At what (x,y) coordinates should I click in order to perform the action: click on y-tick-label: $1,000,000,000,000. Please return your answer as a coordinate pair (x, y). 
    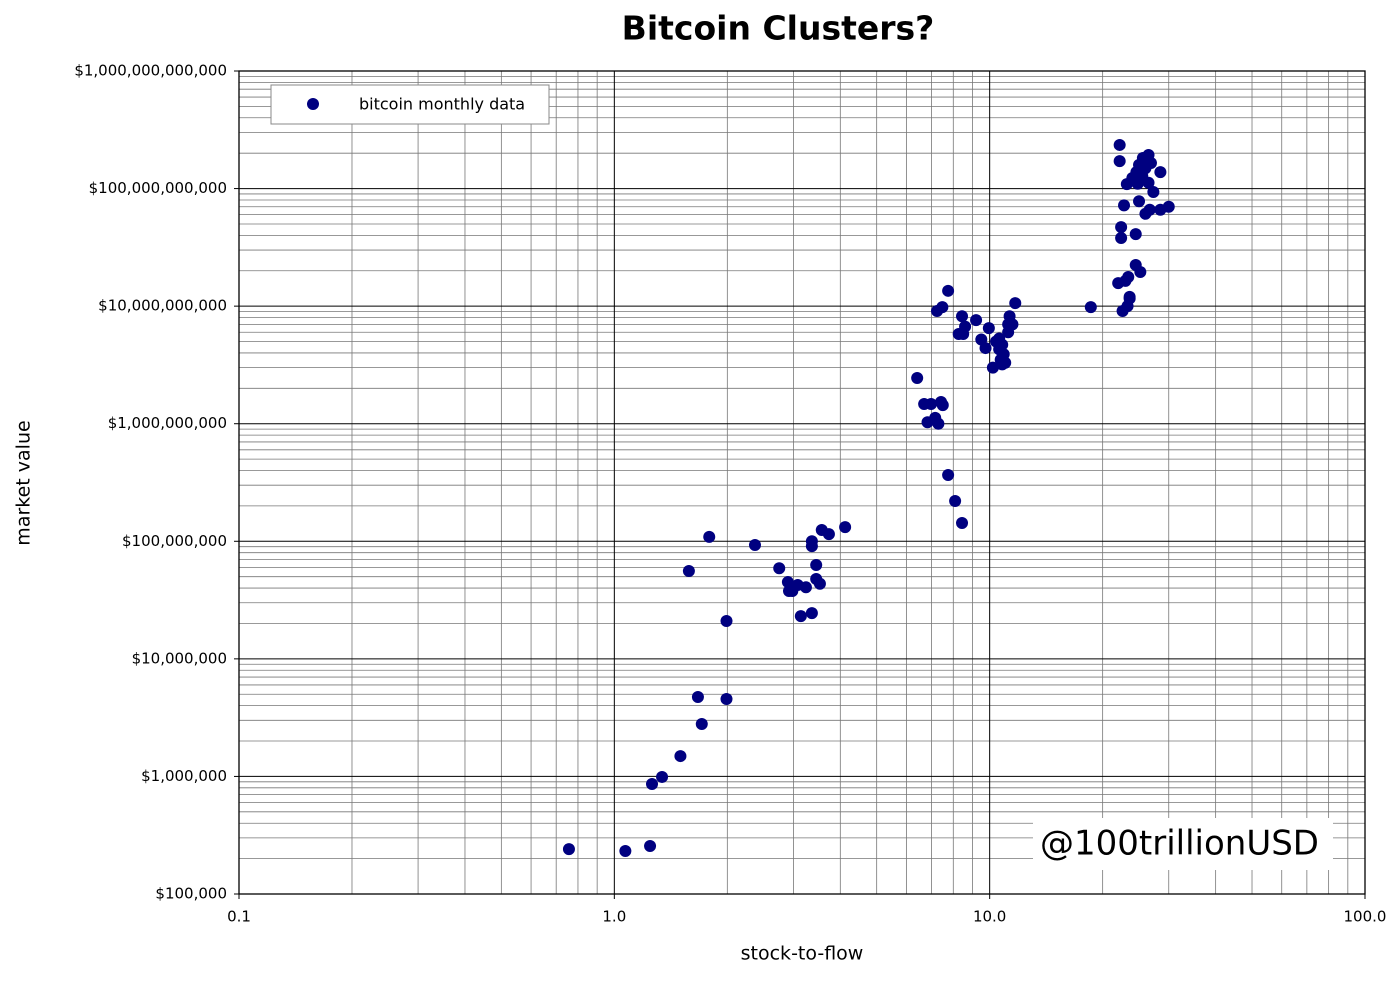
    Looking at the image, I should click on (150, 71).